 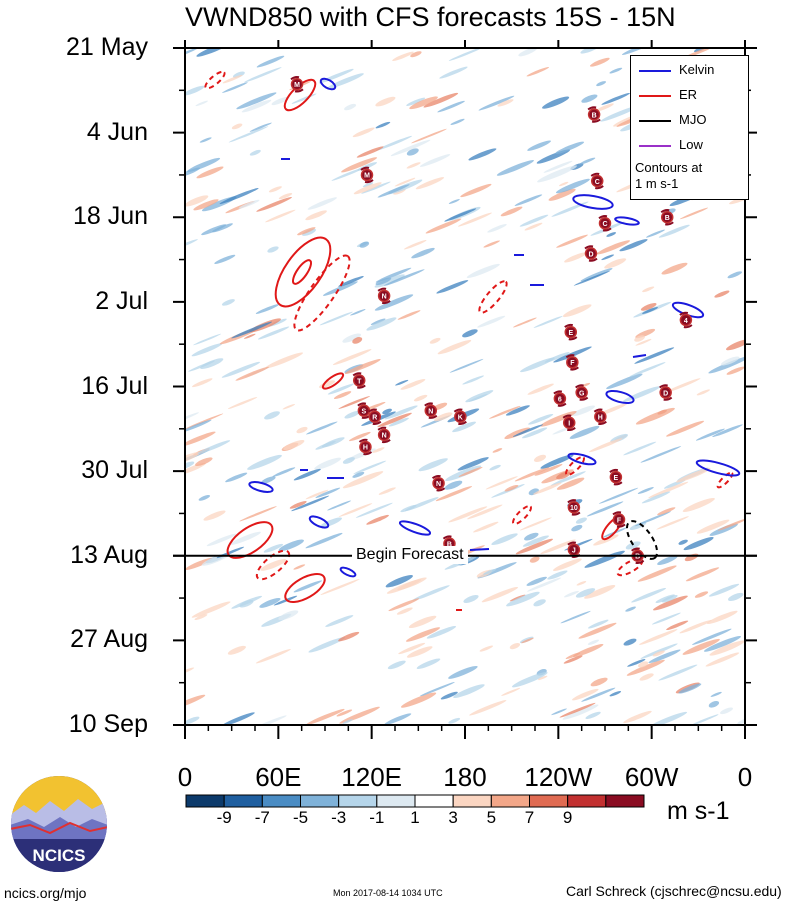 What do you see at coordinates (594, 115) in the screenshot?
I see `storm-label: B` at bounding box center [594, 115].